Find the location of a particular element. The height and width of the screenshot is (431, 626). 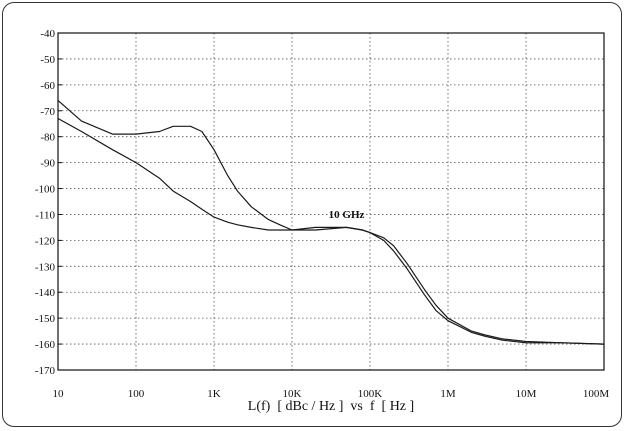

y-tick-label: -100 is located at coordinates (45, 190).